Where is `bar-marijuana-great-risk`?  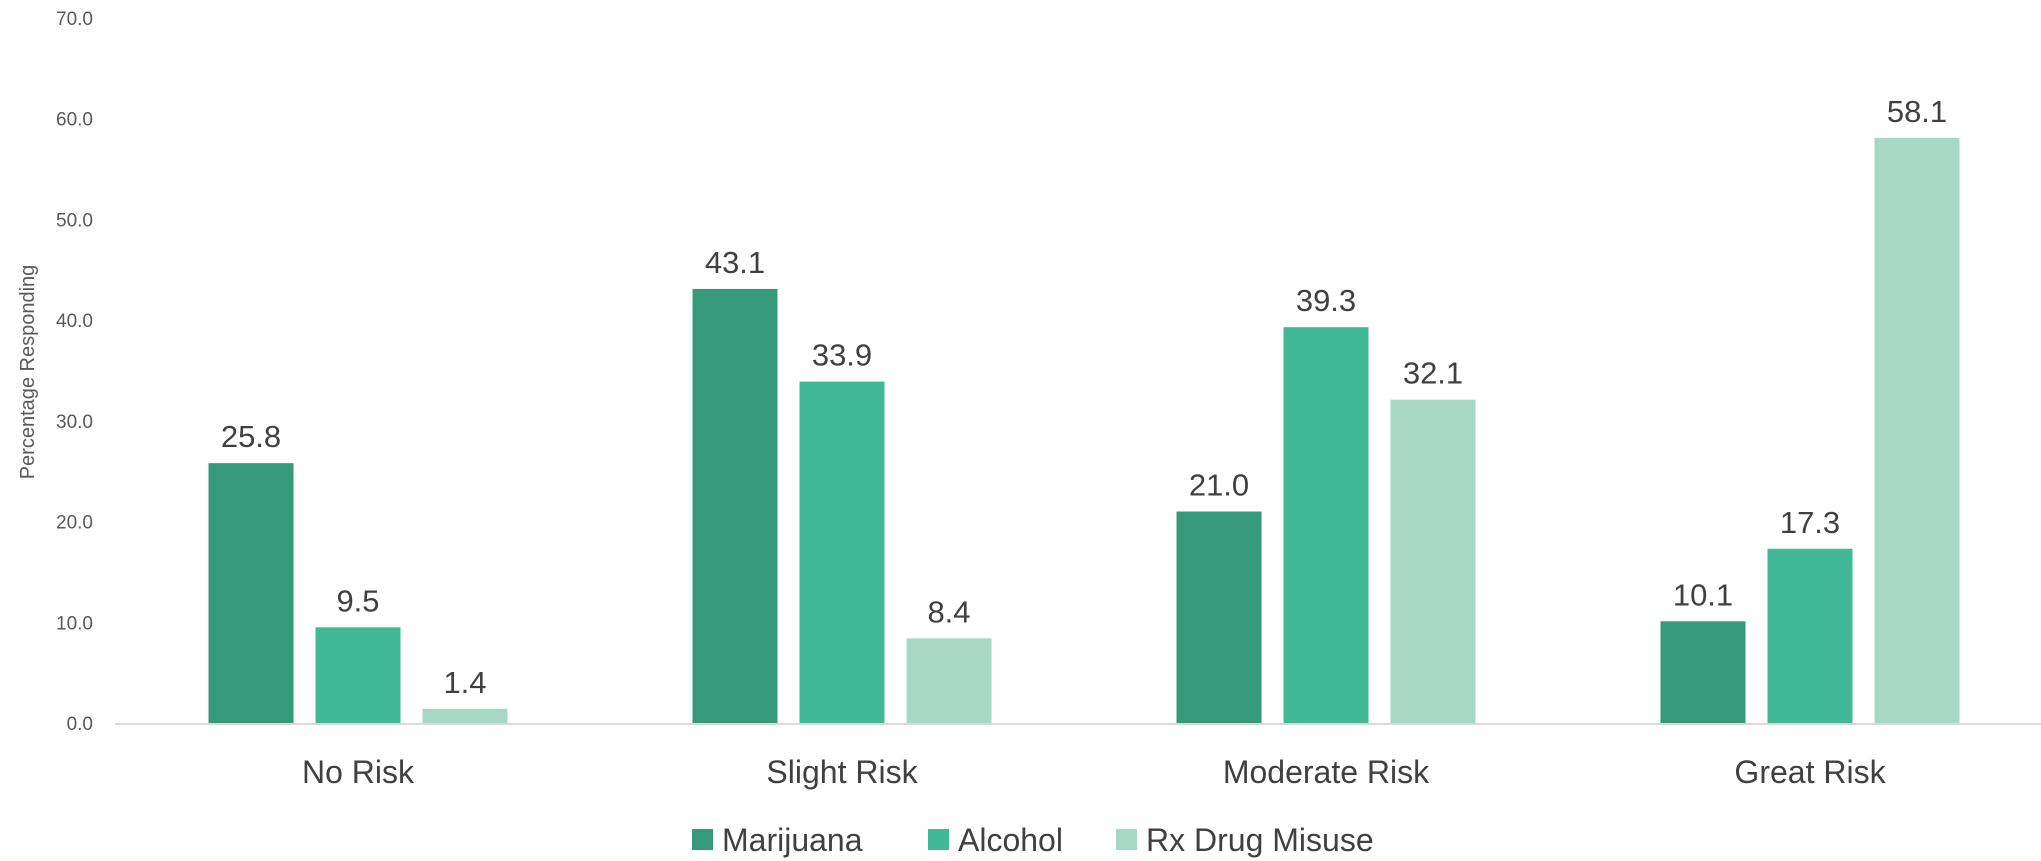
bar-marijuana-great-risk is located at coordinates (1703, 672).